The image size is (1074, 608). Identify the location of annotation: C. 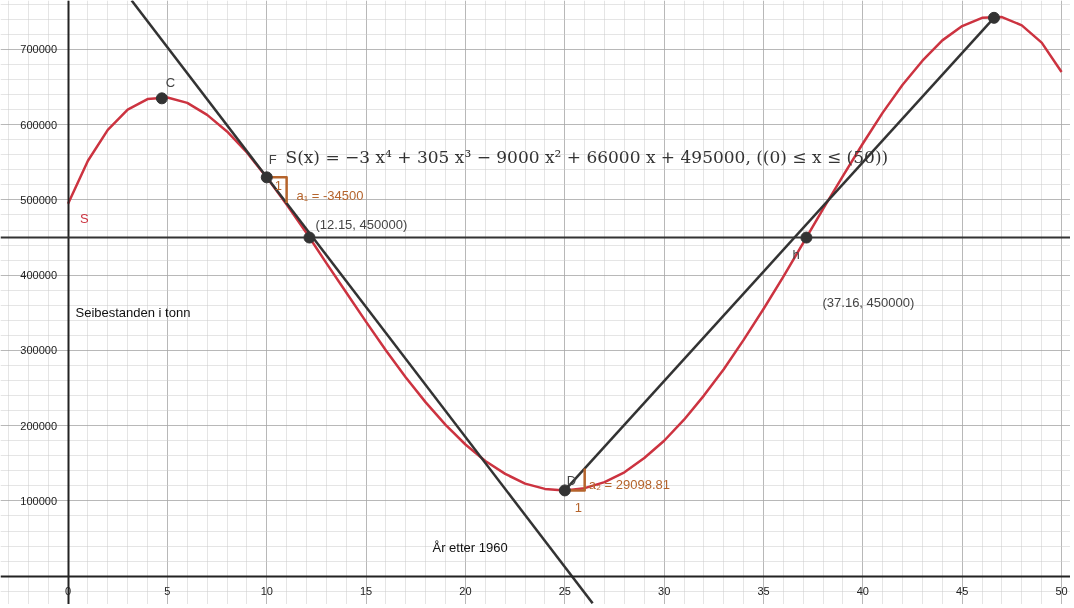
(170, 83).